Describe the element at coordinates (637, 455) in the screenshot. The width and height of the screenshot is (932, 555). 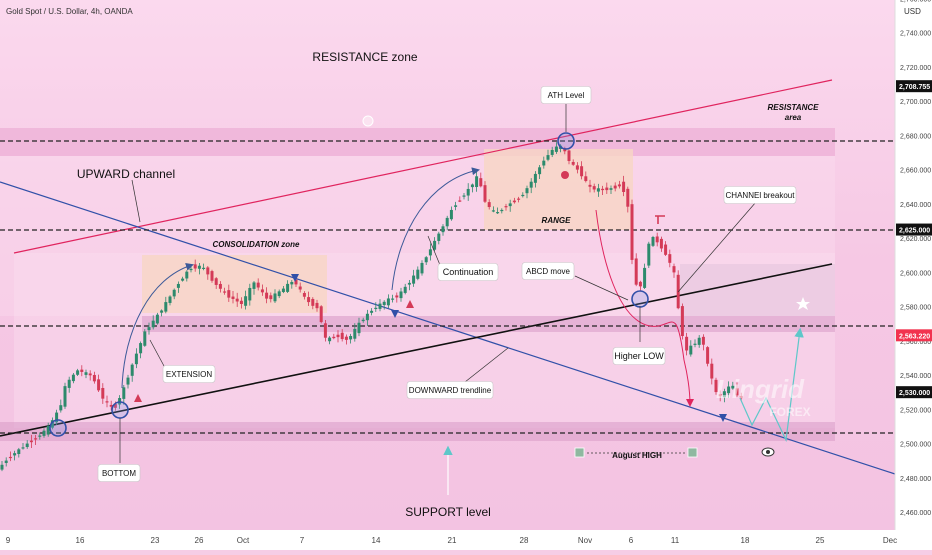
I see `annotation-august-high: August HIGH` at that location.